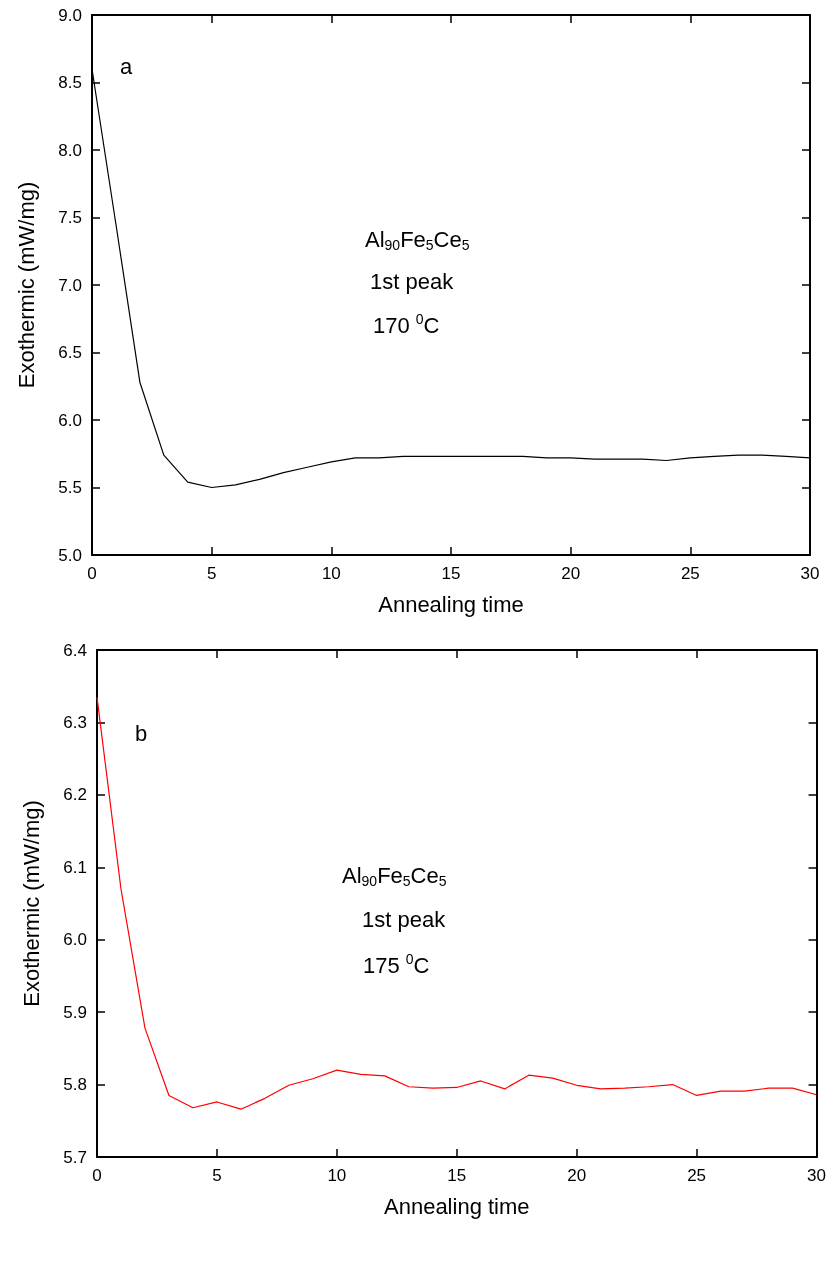  I want to click on y-tick-label: 5.7, so click(75, 1157).